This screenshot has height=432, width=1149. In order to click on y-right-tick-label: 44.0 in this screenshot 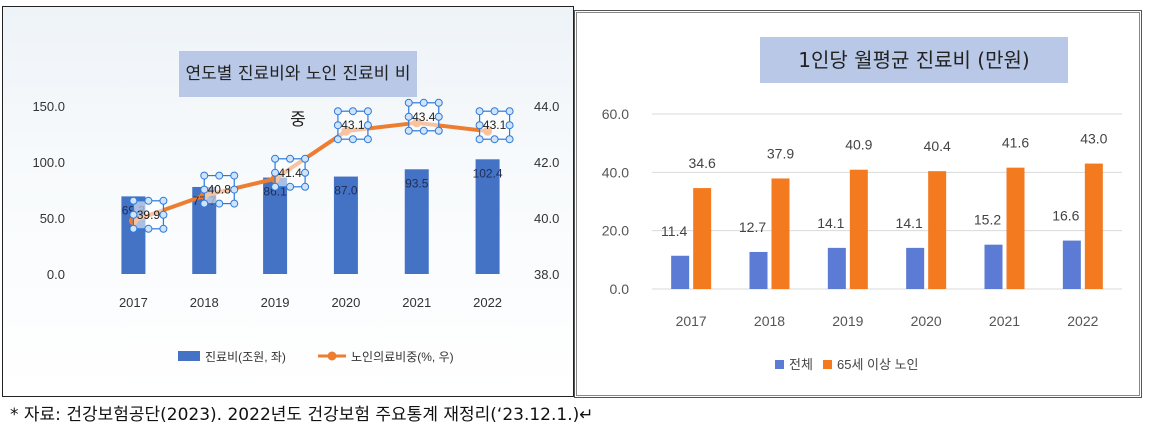, I will do `click(546, 106)`.